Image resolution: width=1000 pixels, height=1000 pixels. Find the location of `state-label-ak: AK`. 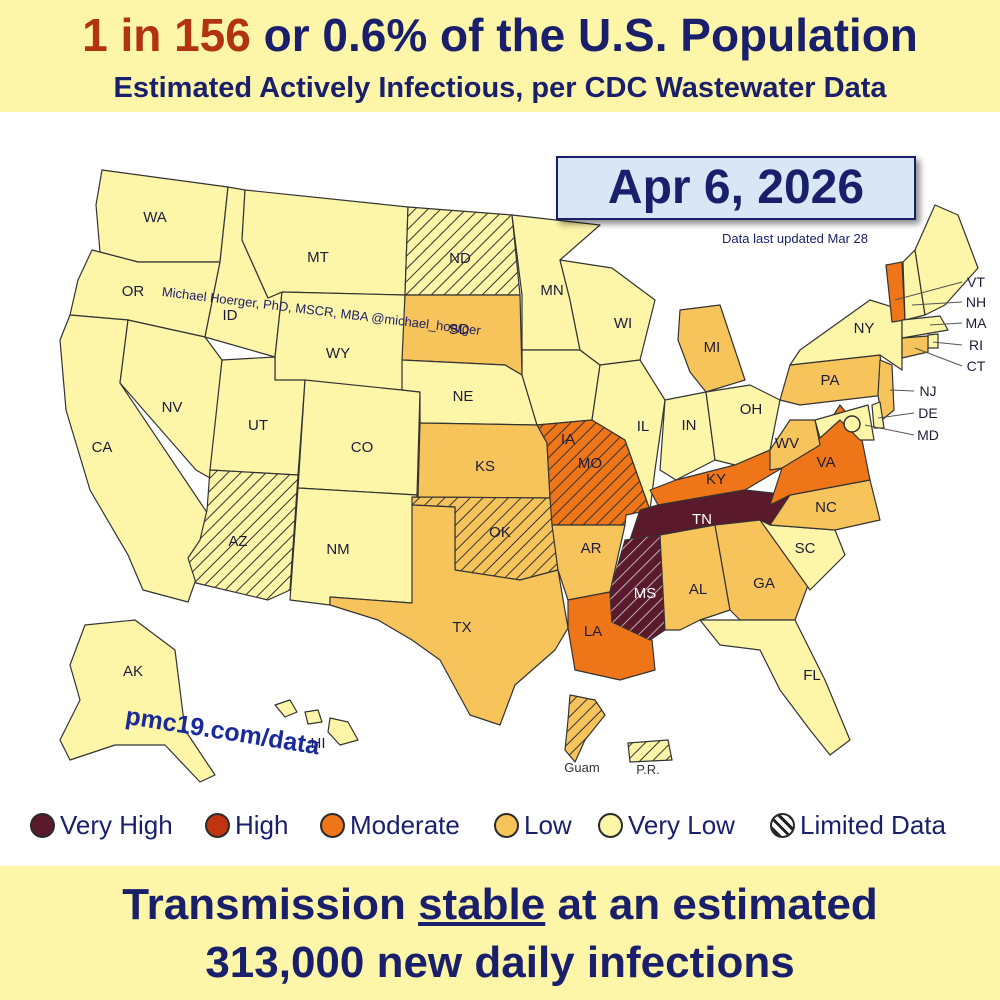

state-label-ak: AK is located at coordinates (133, 671).